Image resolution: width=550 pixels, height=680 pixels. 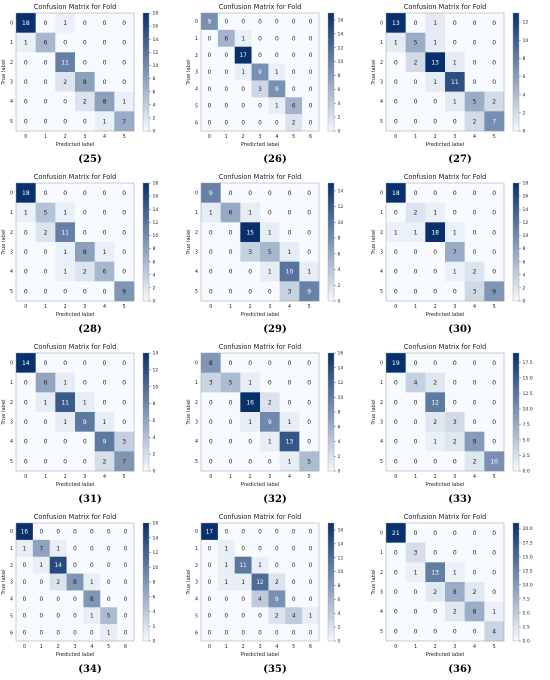 I want to click on x-axis-label: Predicted label, so click(x=445, y=655).